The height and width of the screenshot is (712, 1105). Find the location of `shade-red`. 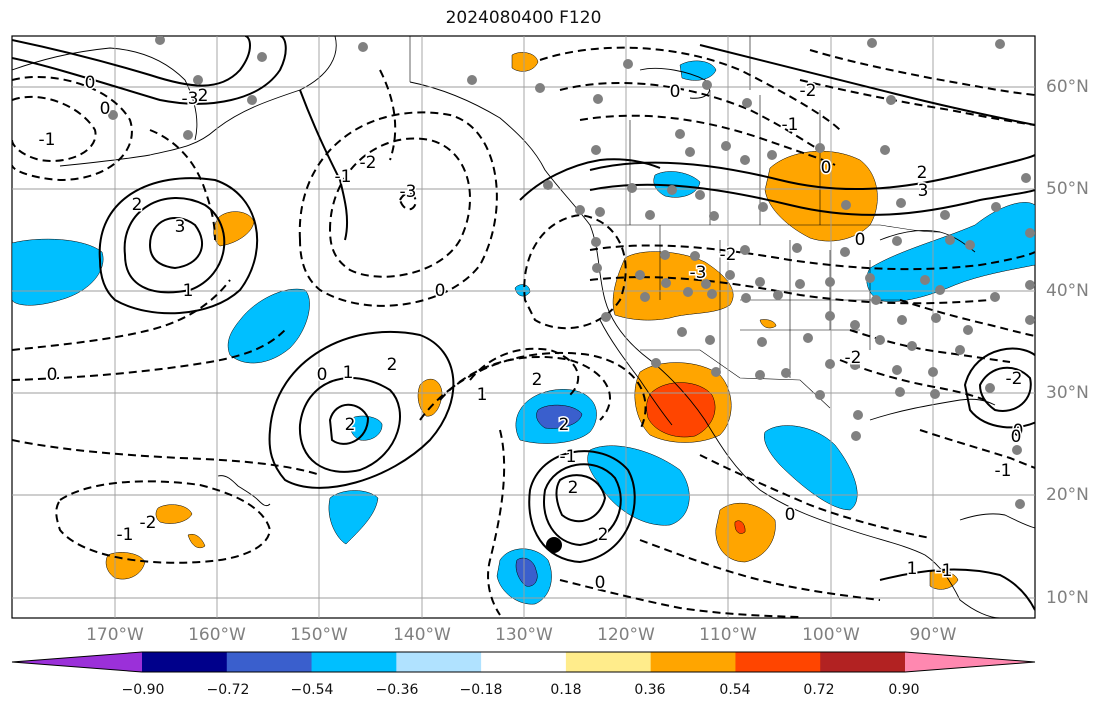

shade-red is located at coordinates (681, 410).